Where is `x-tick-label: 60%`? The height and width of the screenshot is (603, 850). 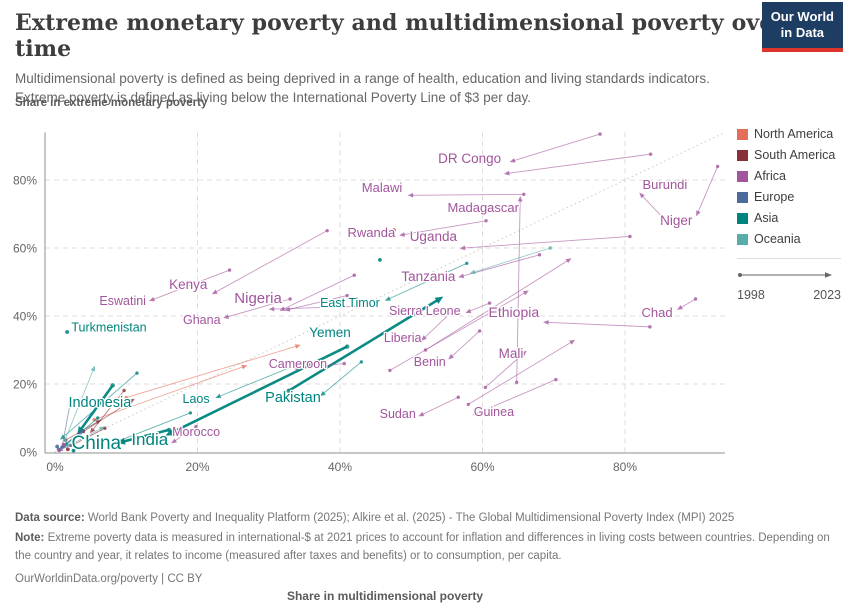
x-tick-label: 60% is located at coordinates (482, 467).